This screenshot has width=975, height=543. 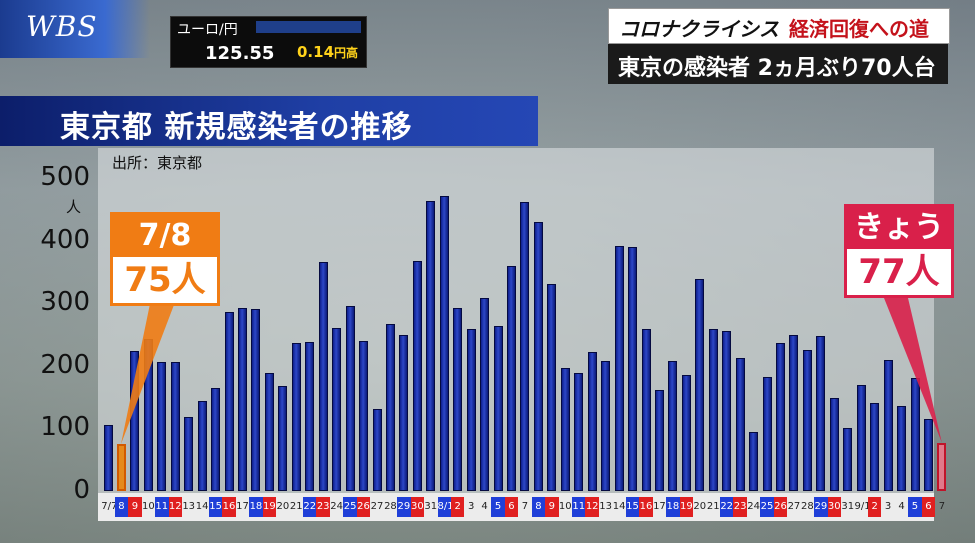 I want to click on callout-value: 77人, so click(x=899, y=272).